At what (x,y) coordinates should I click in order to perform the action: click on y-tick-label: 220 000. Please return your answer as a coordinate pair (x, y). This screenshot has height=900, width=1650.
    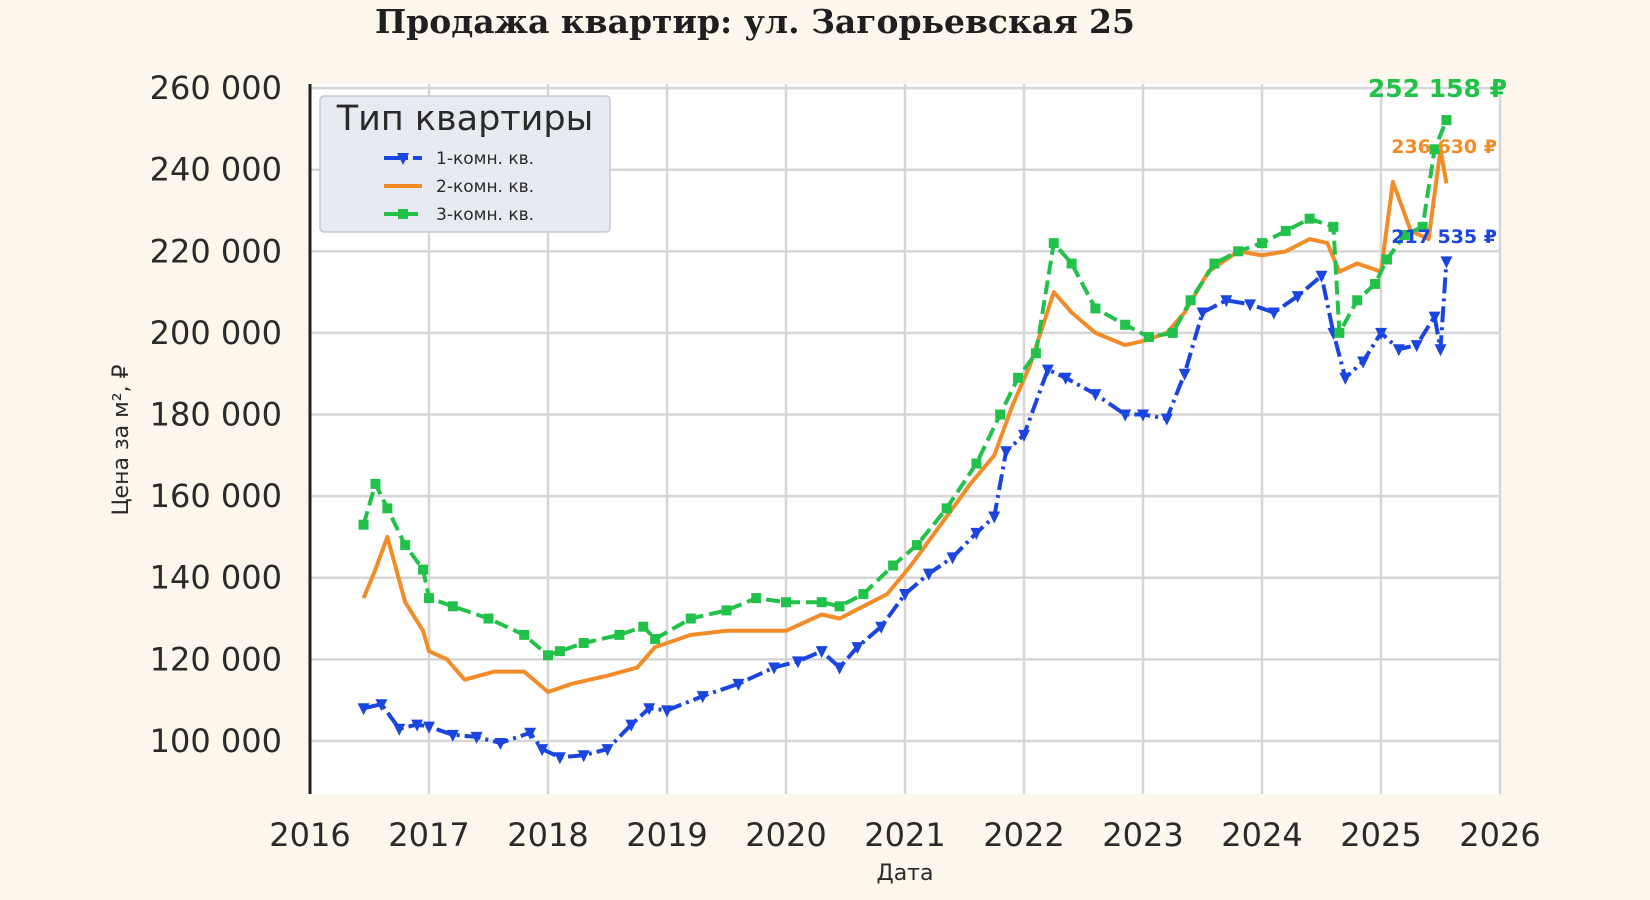
    Looking at the image, I should click on (216, 251).